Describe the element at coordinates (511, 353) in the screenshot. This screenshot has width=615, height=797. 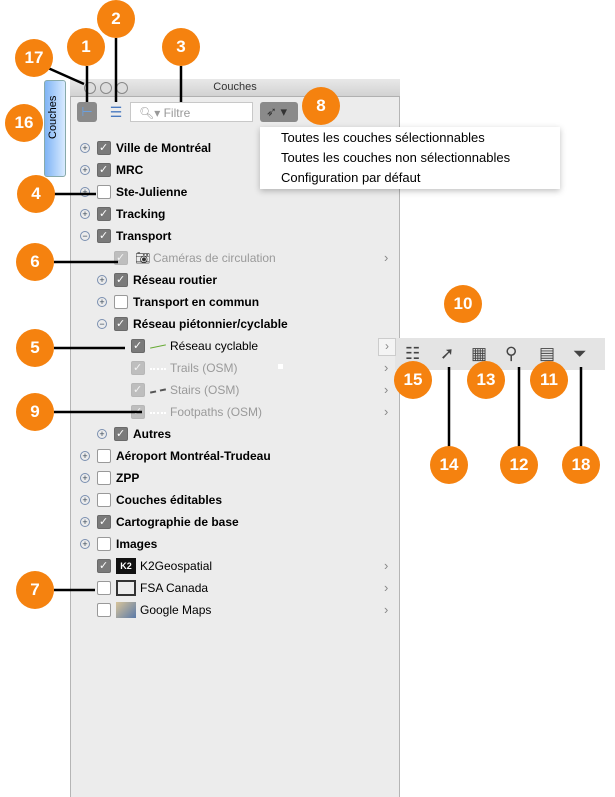
I see `zoom-to-key-icon: ⚲` at that location.